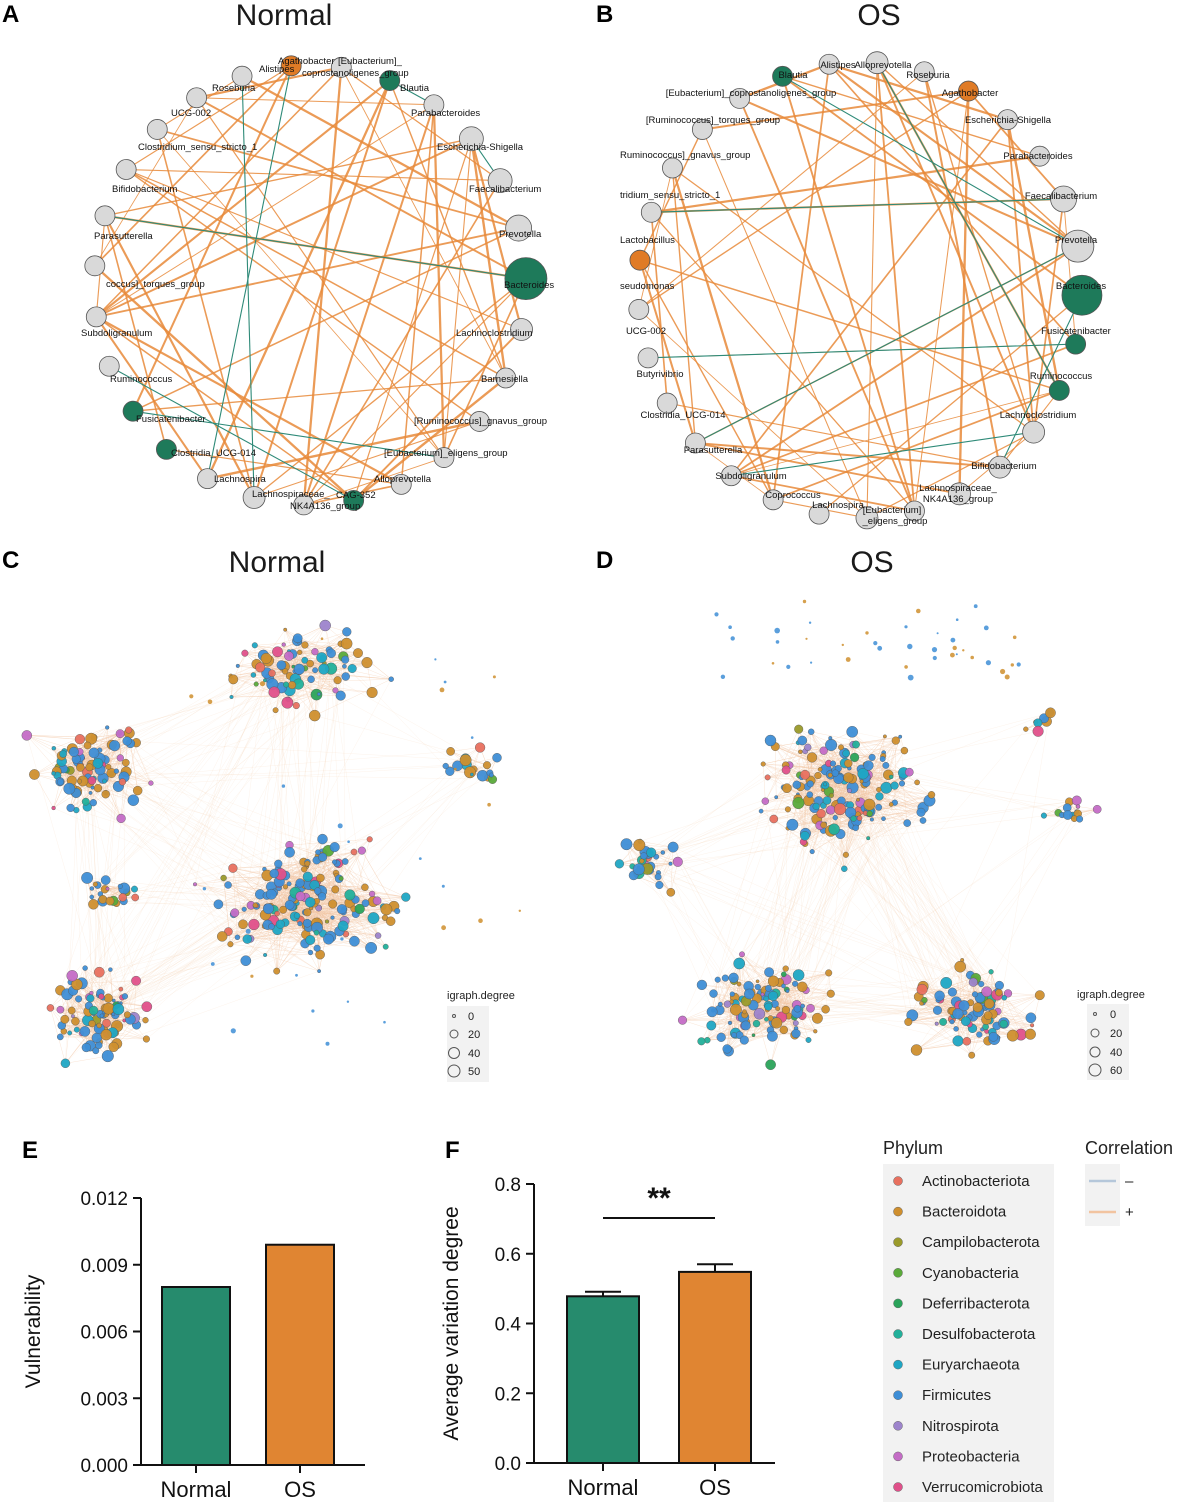 This screenshot has height=1505, width=1181. I want to click on node-label: Parasutterella, so click(123, 236).